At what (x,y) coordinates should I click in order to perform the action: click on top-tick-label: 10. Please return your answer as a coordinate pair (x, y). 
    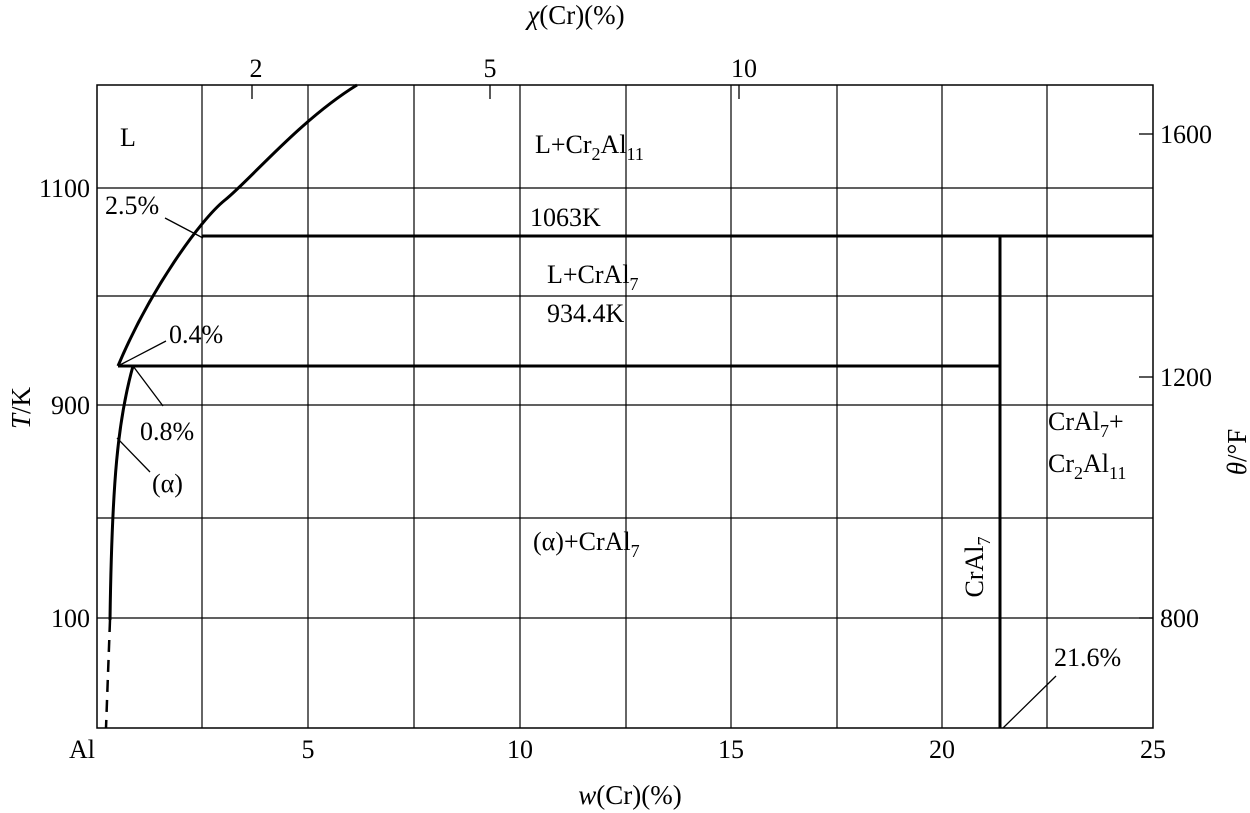
    Looking at the image, I should click on (744, 68).